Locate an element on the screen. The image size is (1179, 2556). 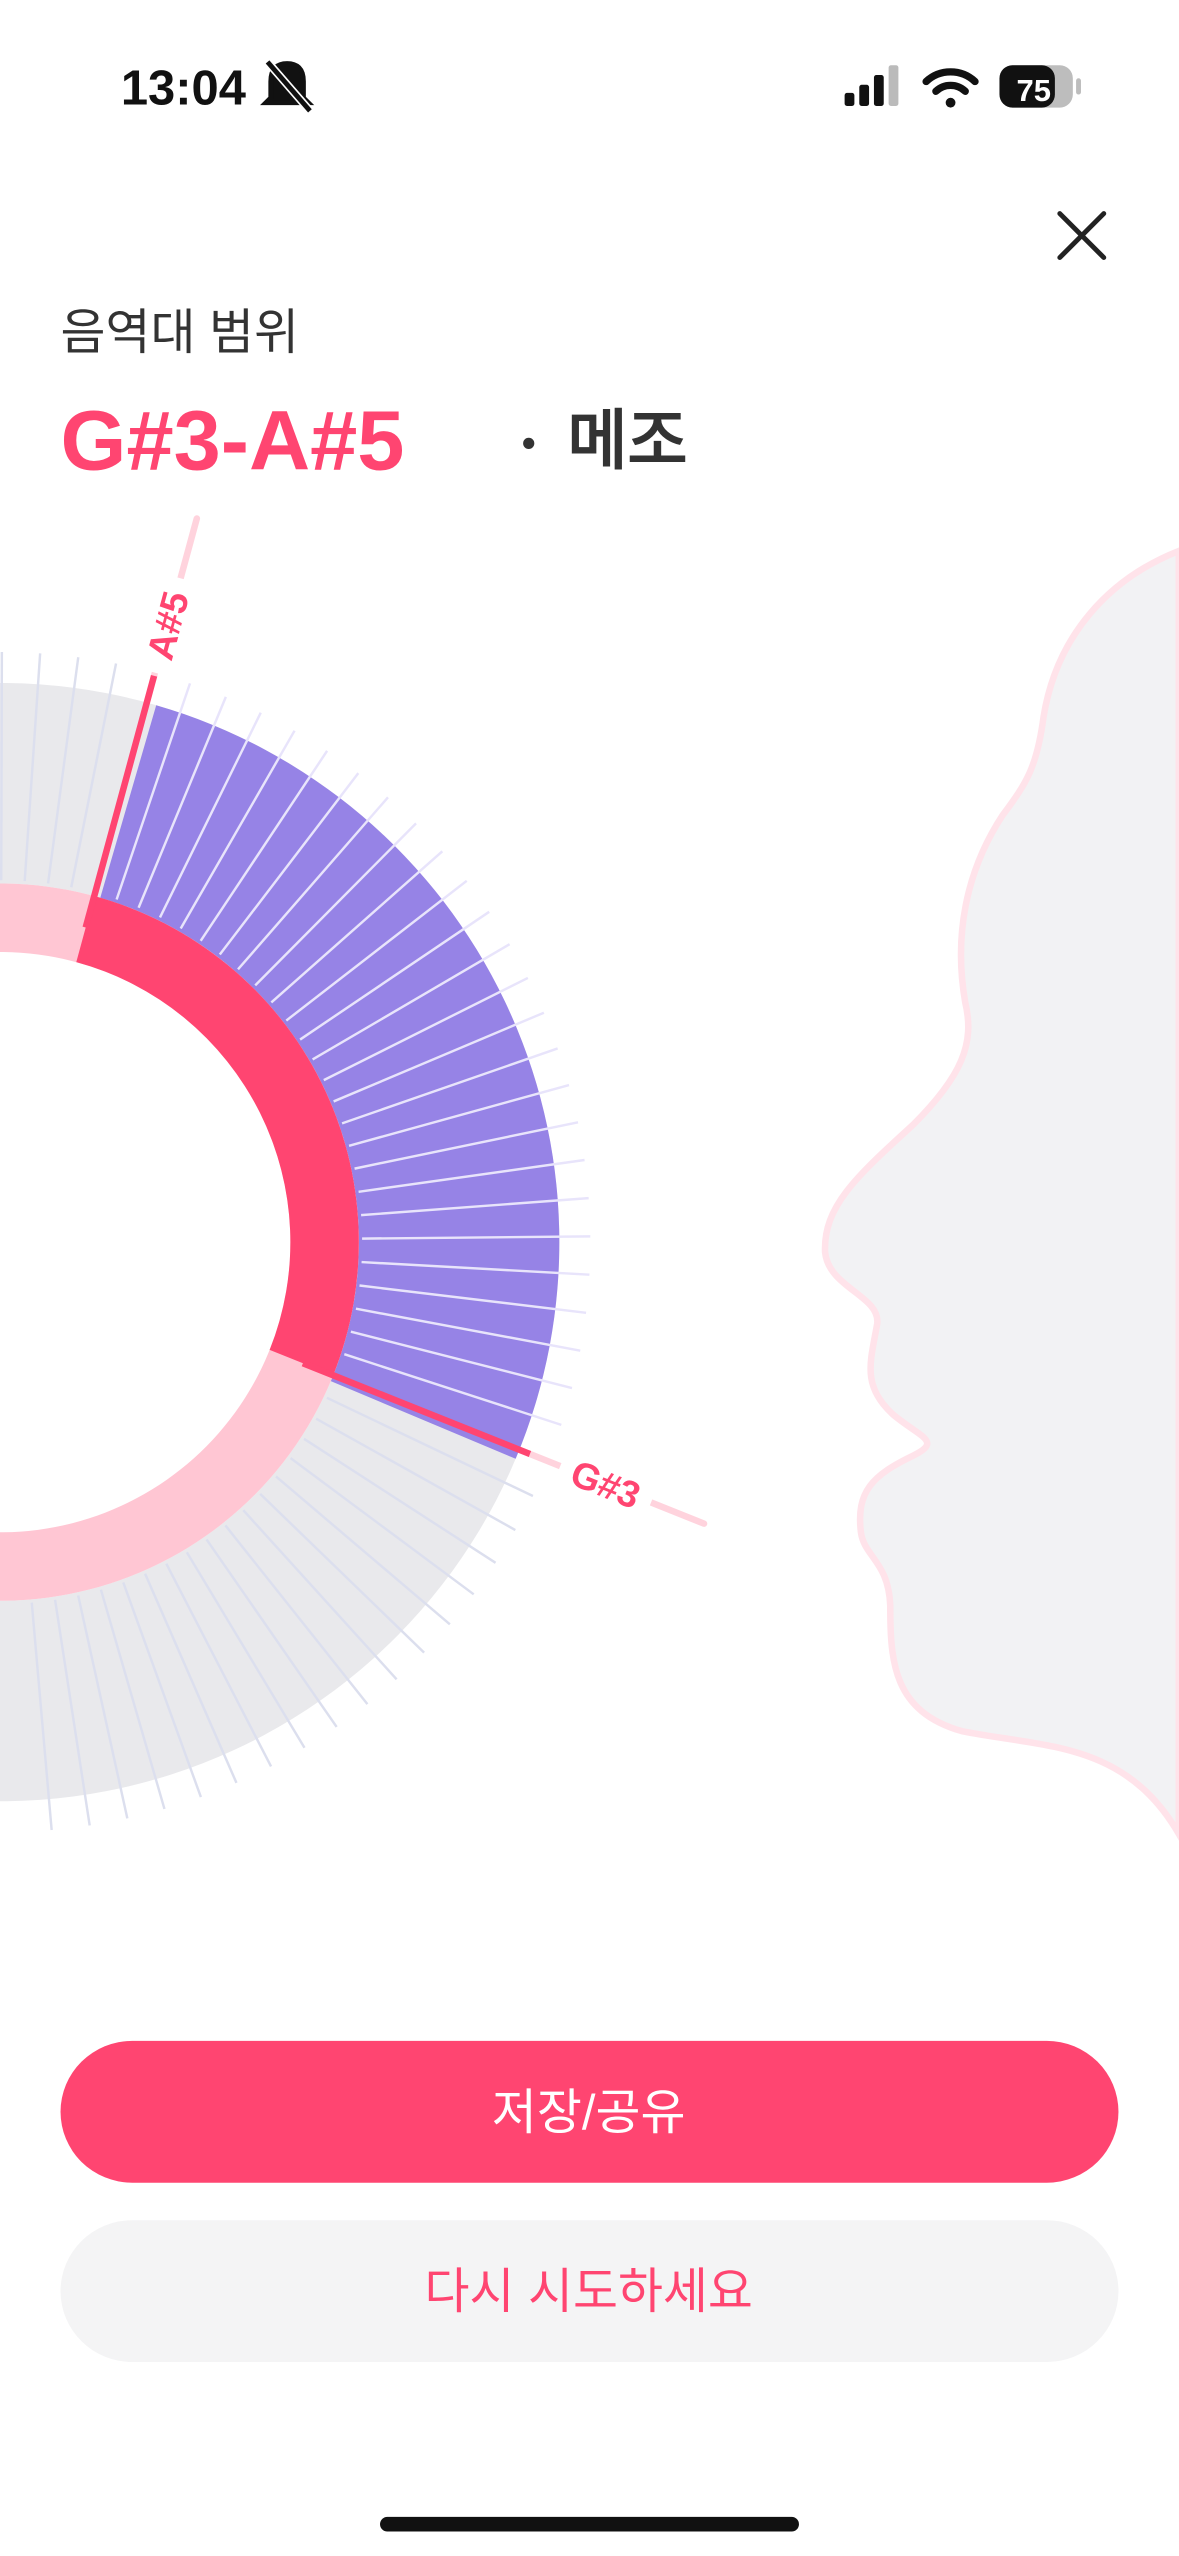
mute-icon is located at coordinates (287, 86).